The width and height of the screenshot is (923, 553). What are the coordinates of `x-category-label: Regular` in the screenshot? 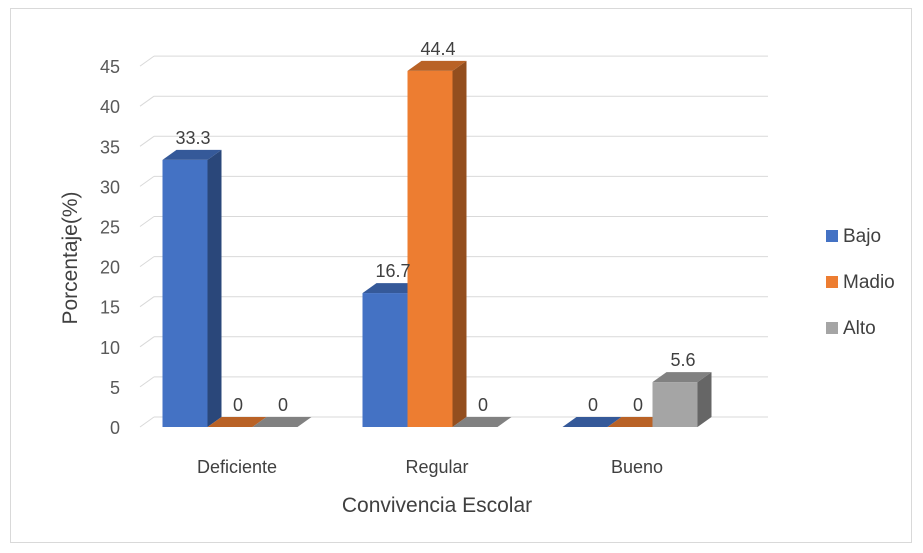 It's located at (436, 467).